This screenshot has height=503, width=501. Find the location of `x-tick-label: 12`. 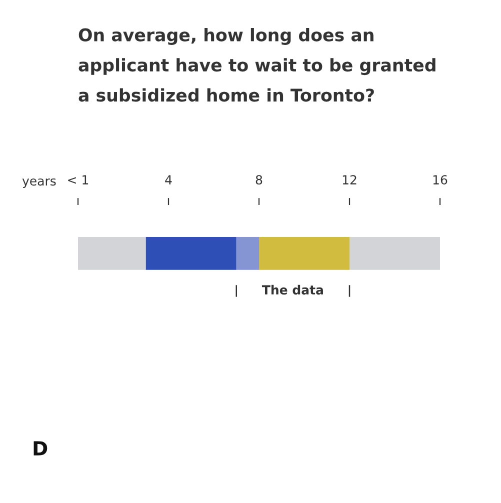

x-tick-label: 12 is located at coordinates (349, 179).